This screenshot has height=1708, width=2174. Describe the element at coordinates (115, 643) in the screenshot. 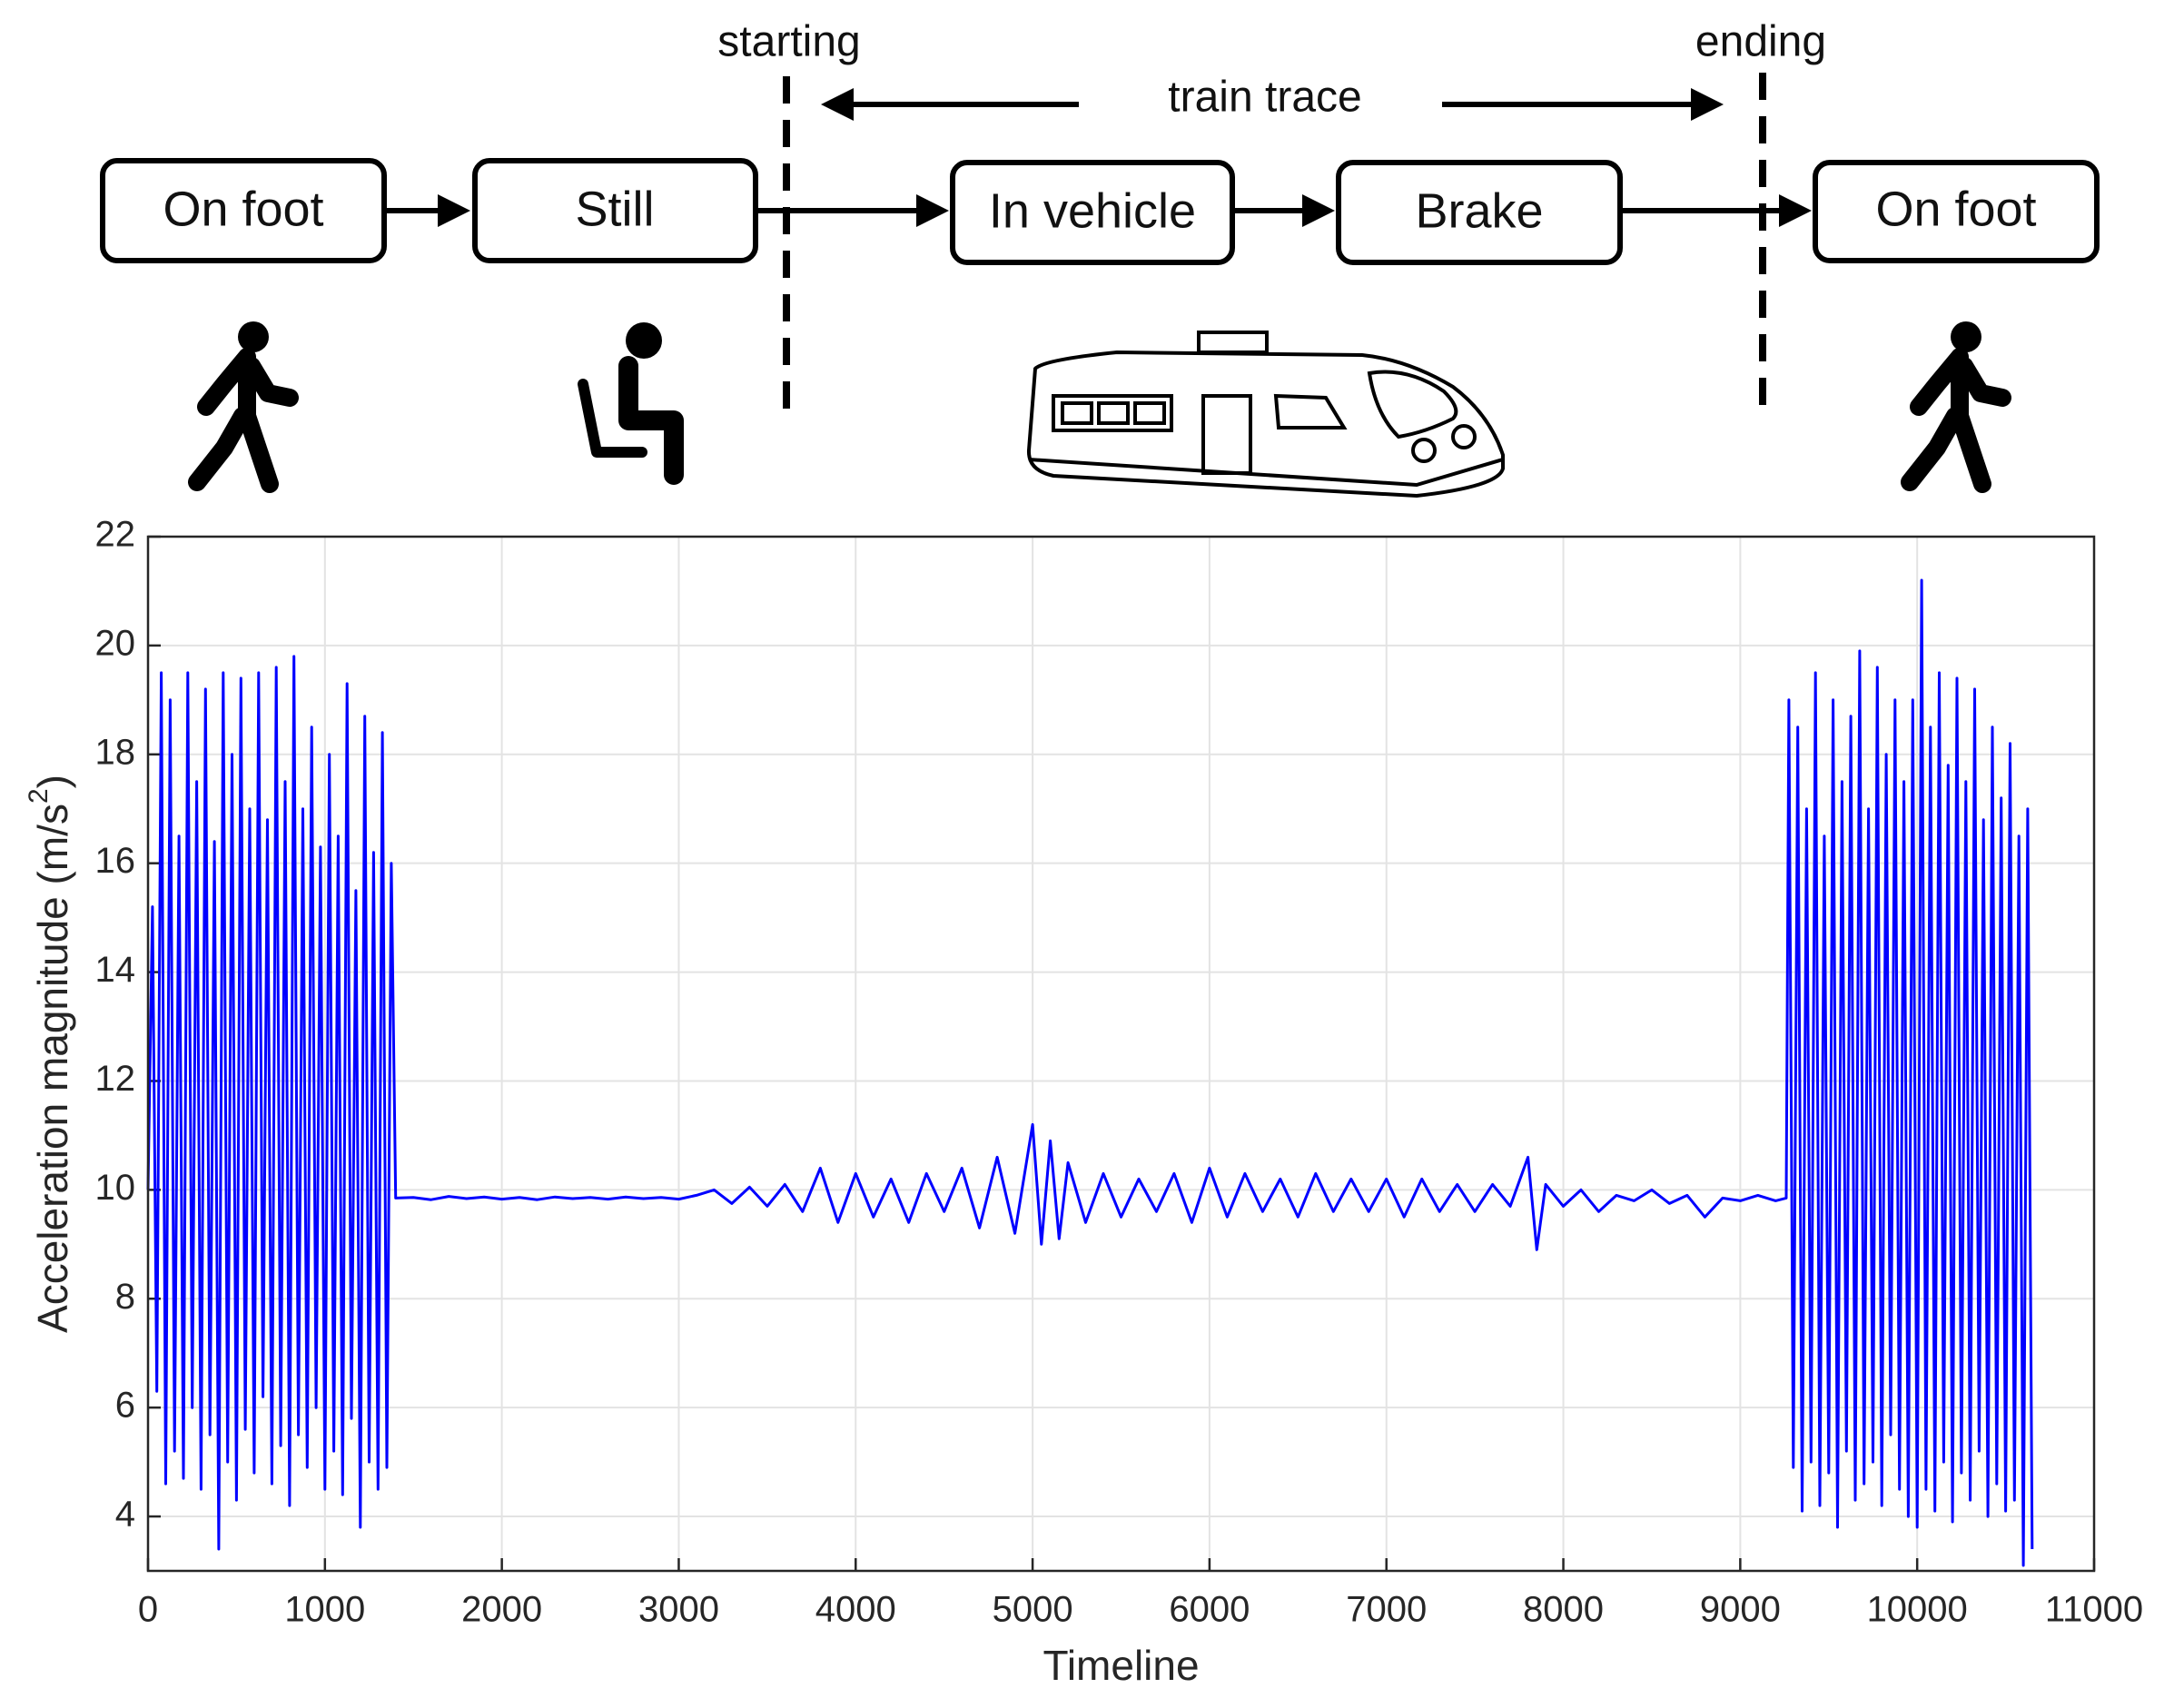

I see `y-tick-label: 20` at that location.